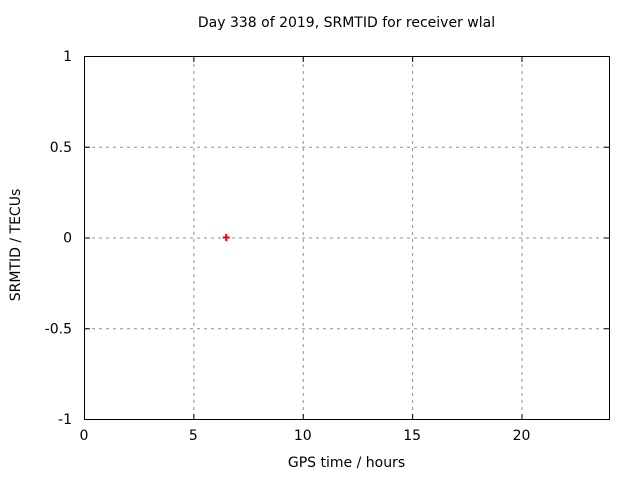 The height and width of the screenshot is (480, 640). Describe the element at coordinates (58, 329) in the screenshot. I see `y-tick-label: -0.5` at that location.